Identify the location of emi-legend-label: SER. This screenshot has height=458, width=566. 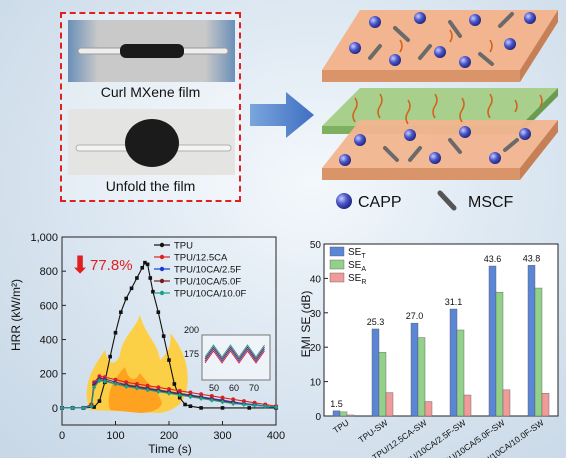
(357, 279).